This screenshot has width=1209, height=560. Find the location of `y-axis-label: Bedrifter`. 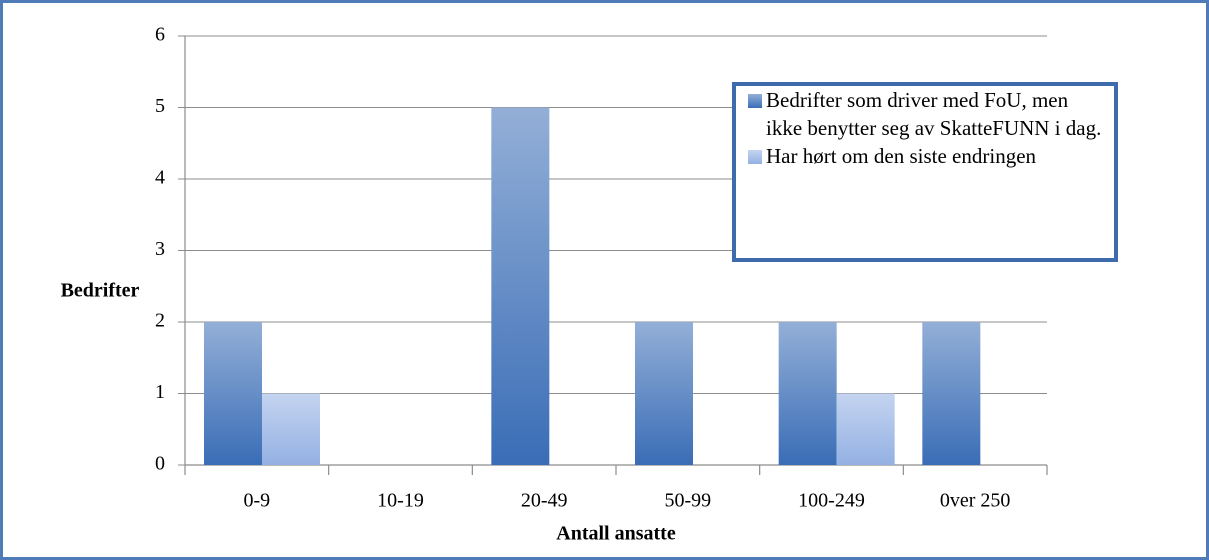

y-axis-label: Bedrifter is located at coordinates (100, 291).